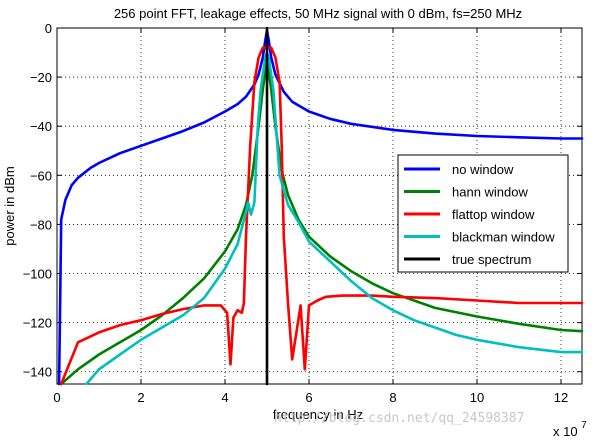  I want to click on x-tick-label: 10, so click(477, 397).